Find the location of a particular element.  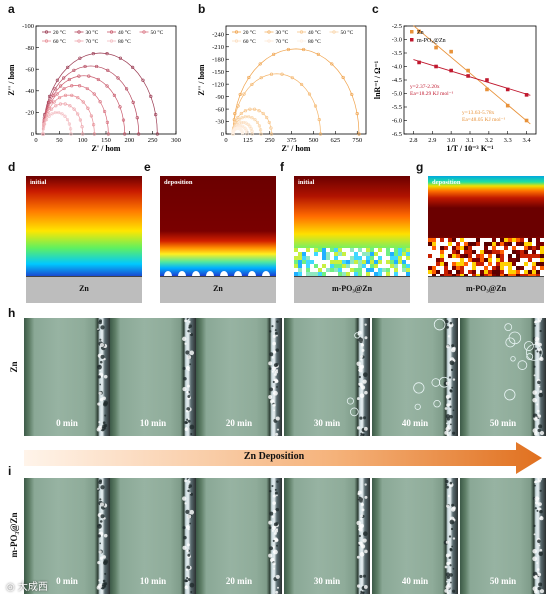

fit-line is located at coordinates (472, 75).